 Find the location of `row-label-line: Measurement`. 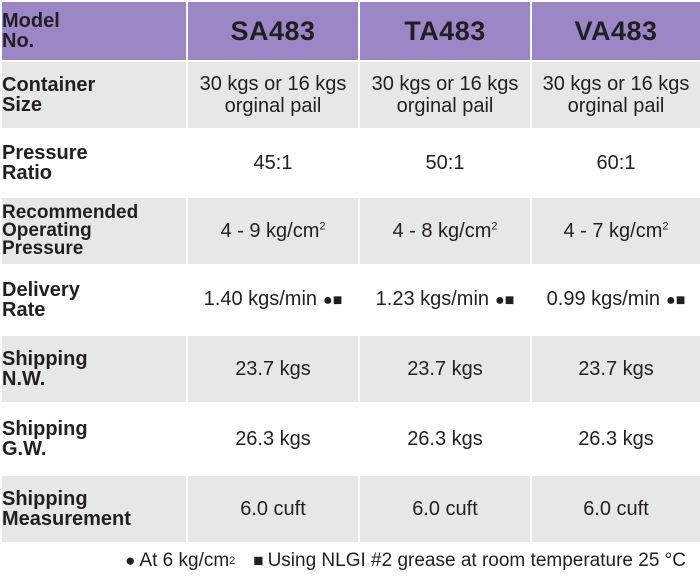

row-label-line: Measurement is located at coordinates (66, 519).